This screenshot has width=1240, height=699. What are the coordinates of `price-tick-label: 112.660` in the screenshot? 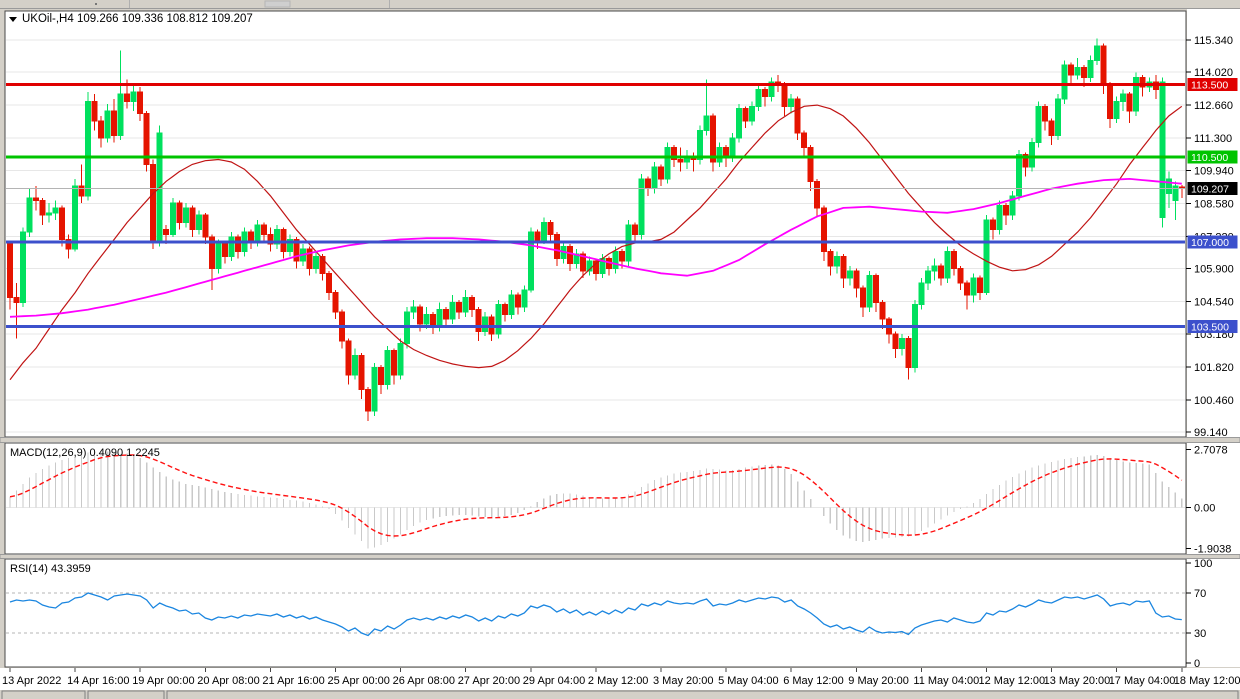 It's located at (1213, 106).